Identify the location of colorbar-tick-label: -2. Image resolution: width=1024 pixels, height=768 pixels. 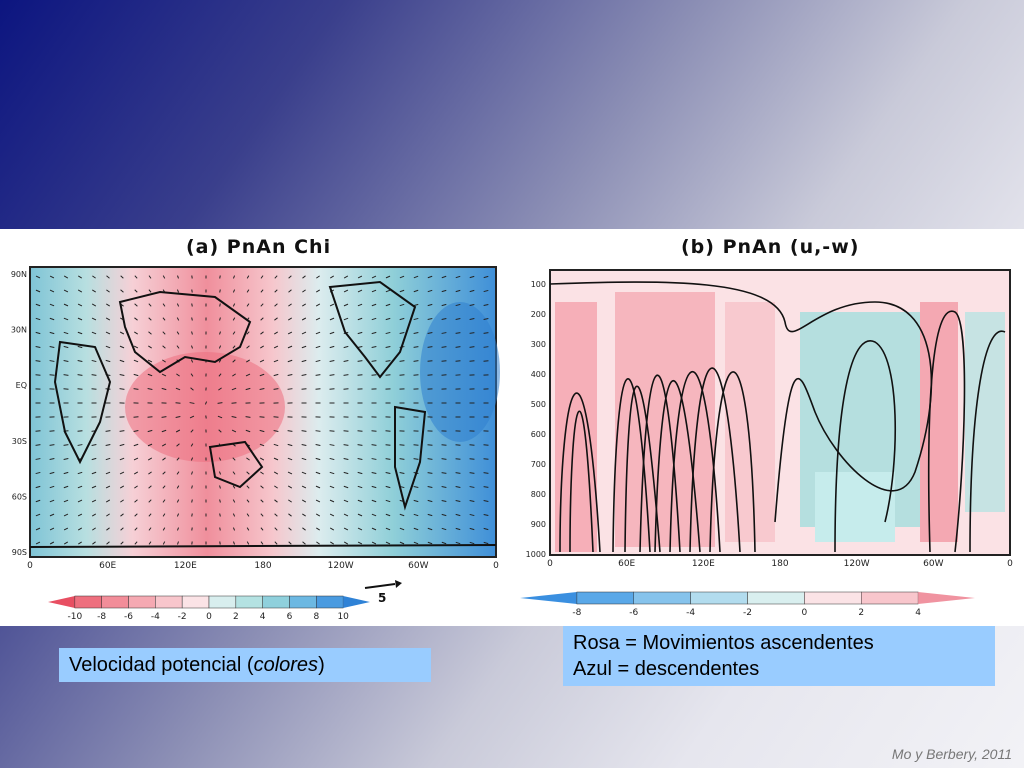
(747, 613).